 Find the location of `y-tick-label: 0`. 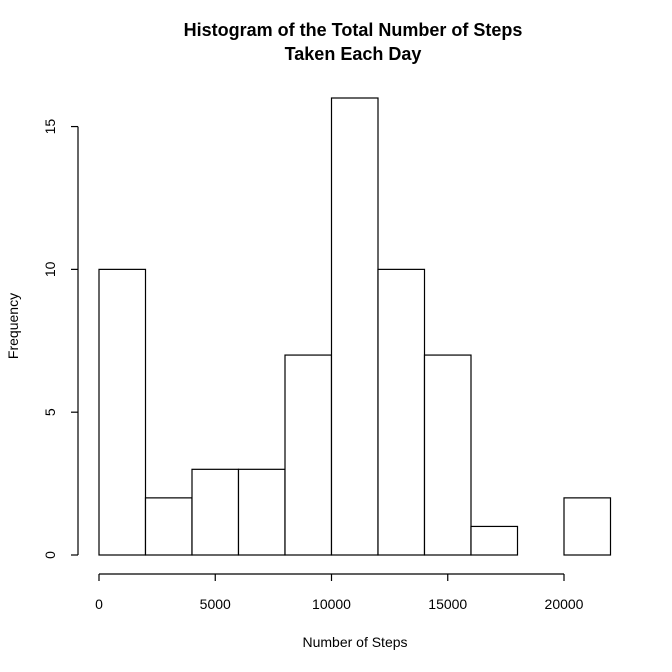

y-tick-label: 0 is located at coordinates (50, 555).